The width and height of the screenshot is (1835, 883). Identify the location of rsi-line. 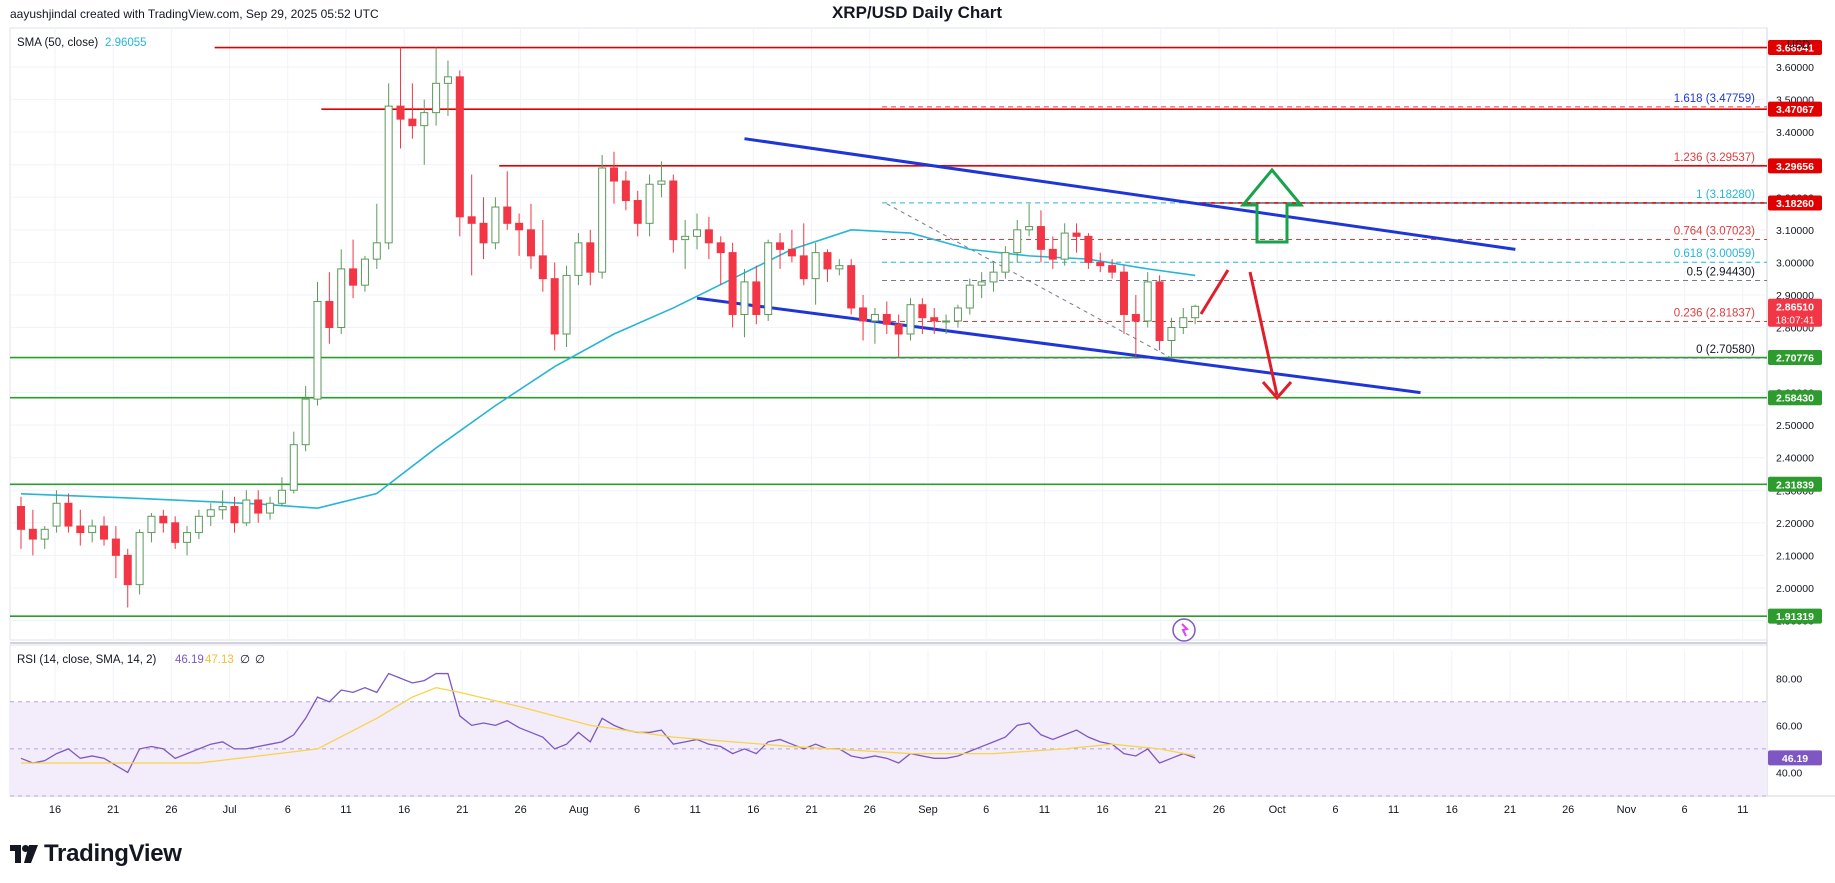
(608, 723).